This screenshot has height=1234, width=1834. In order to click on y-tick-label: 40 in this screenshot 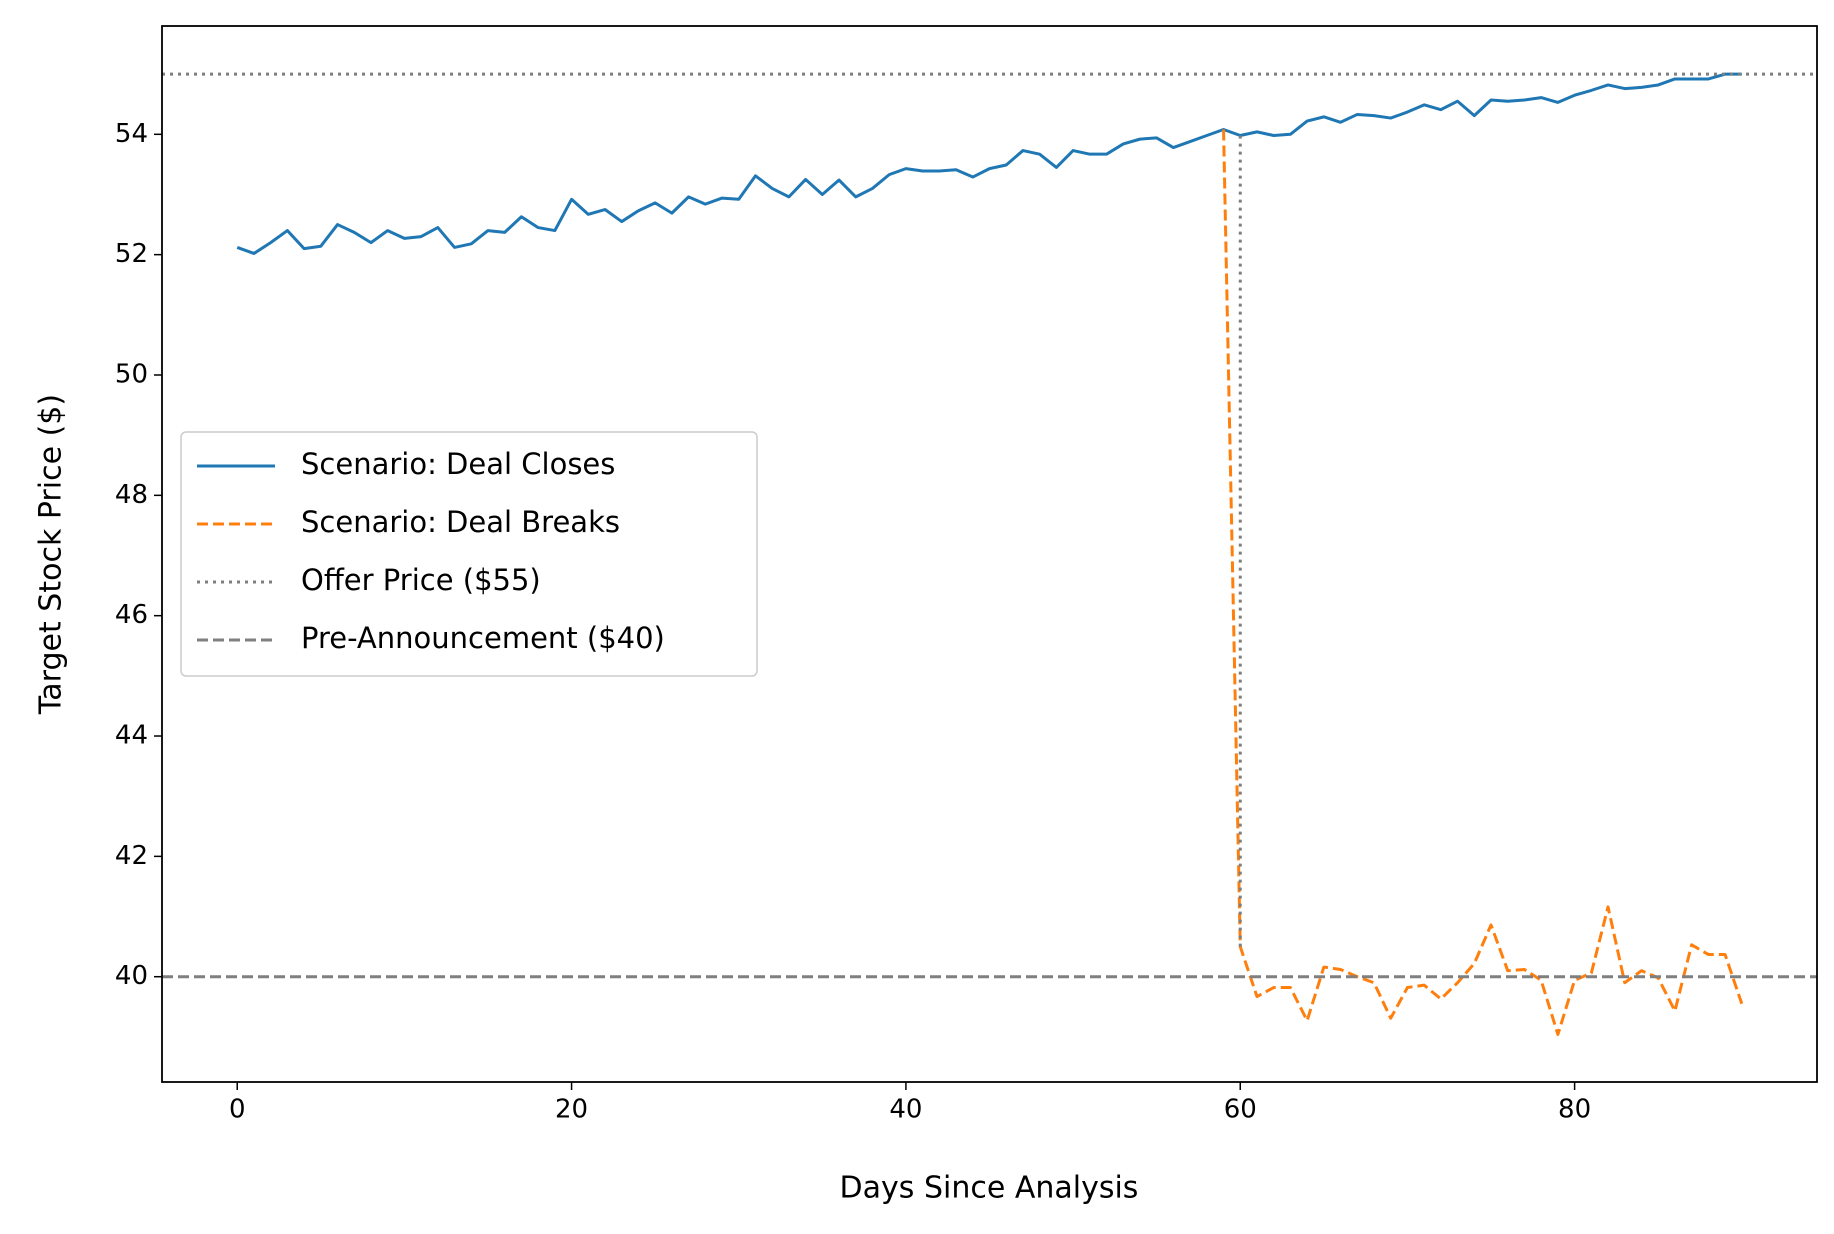, I will do `click(131, 976)`.